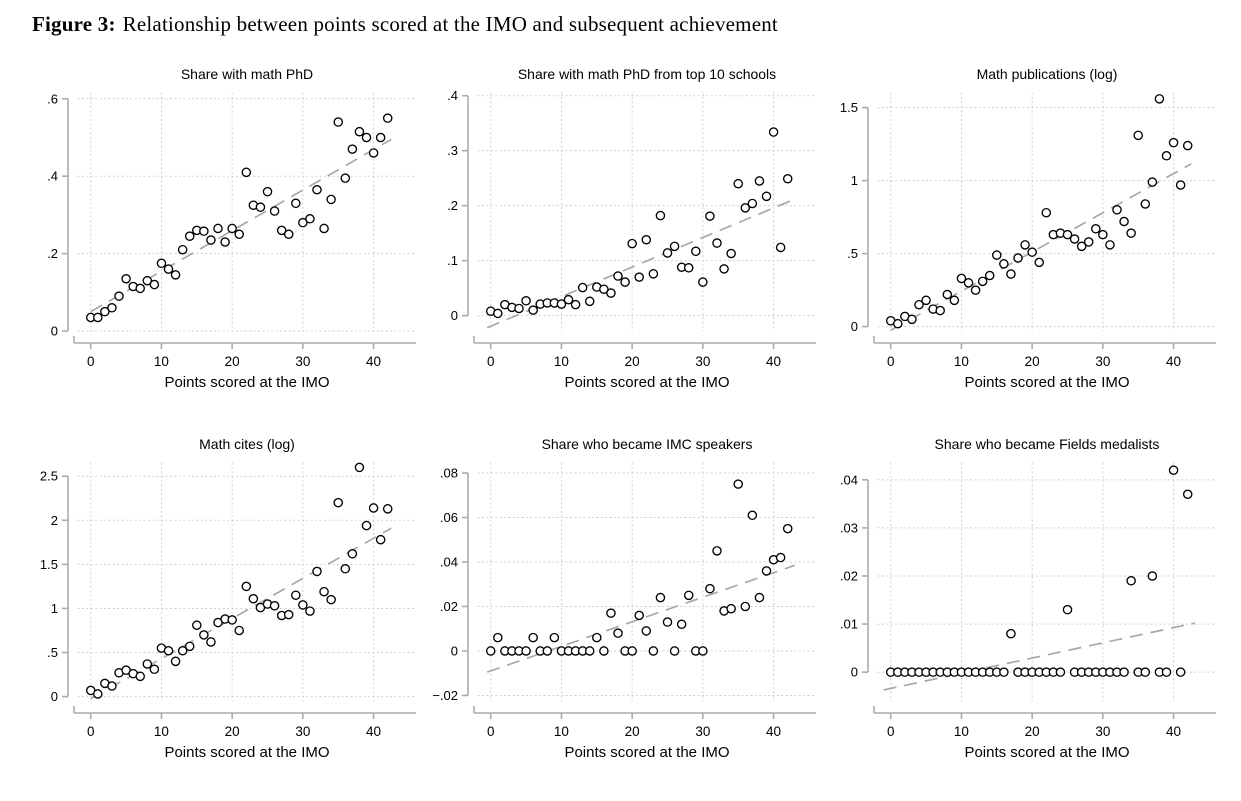 This screenshot has width=1241, height=801. I want to click on x-tick-label: 30, so click(1102, 361).